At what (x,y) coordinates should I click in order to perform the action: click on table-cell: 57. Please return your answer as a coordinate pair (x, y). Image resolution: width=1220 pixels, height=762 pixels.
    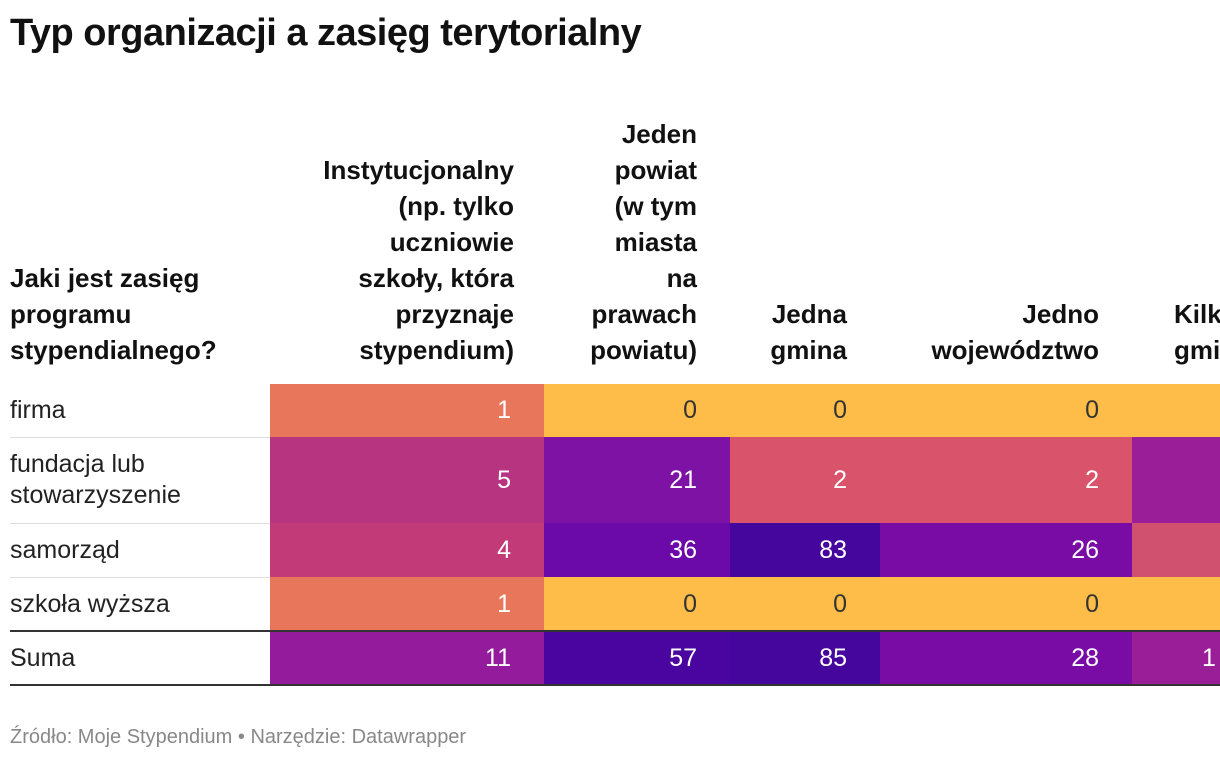
    Looking at the image, I should click on (637, 658).